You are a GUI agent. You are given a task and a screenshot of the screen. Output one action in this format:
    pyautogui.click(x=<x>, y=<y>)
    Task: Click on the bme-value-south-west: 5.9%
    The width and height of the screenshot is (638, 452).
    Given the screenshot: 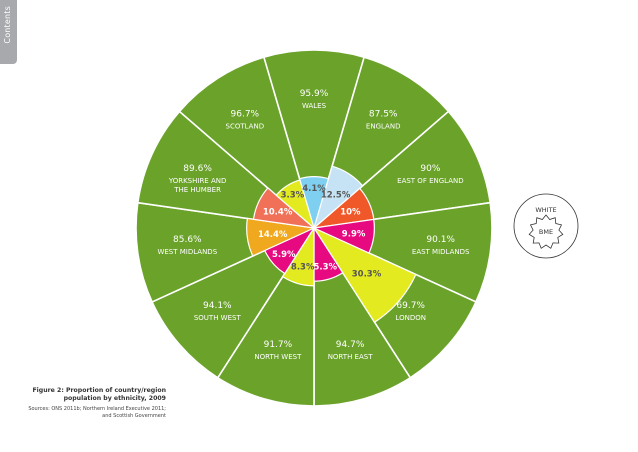 What is the action you would take?
    pyautogui.click(x=284, y=255)
    